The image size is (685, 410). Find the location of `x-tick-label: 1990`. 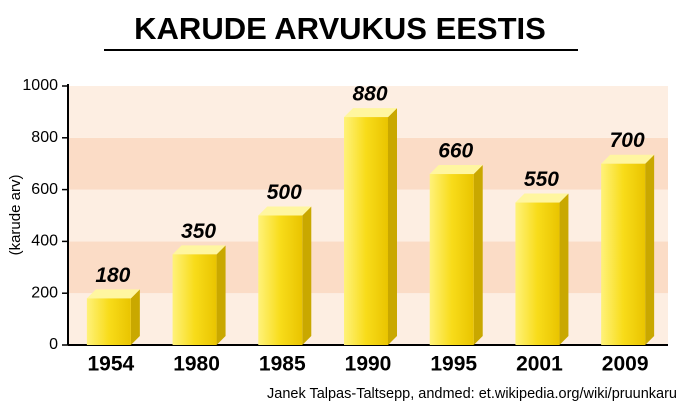

x-tick-label: 1990 is located at coordinates (368, 364).